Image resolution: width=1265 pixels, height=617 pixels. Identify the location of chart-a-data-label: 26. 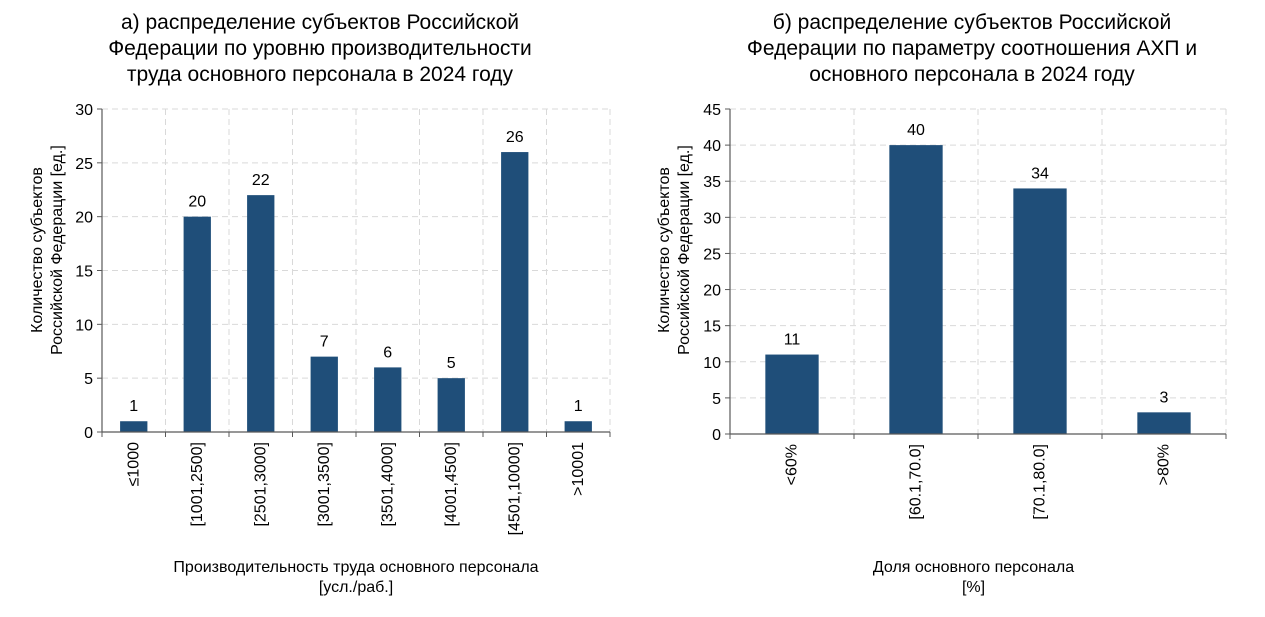
(515, 137).